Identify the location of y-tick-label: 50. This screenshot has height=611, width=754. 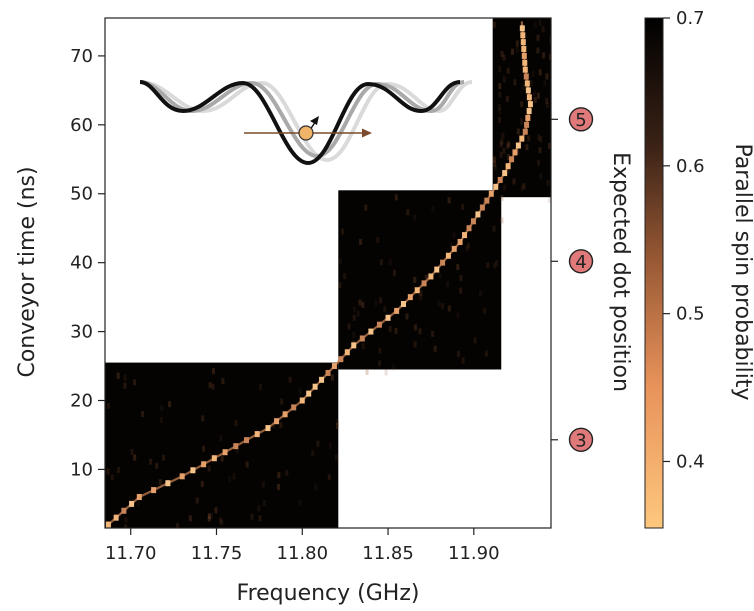
(81, 194).